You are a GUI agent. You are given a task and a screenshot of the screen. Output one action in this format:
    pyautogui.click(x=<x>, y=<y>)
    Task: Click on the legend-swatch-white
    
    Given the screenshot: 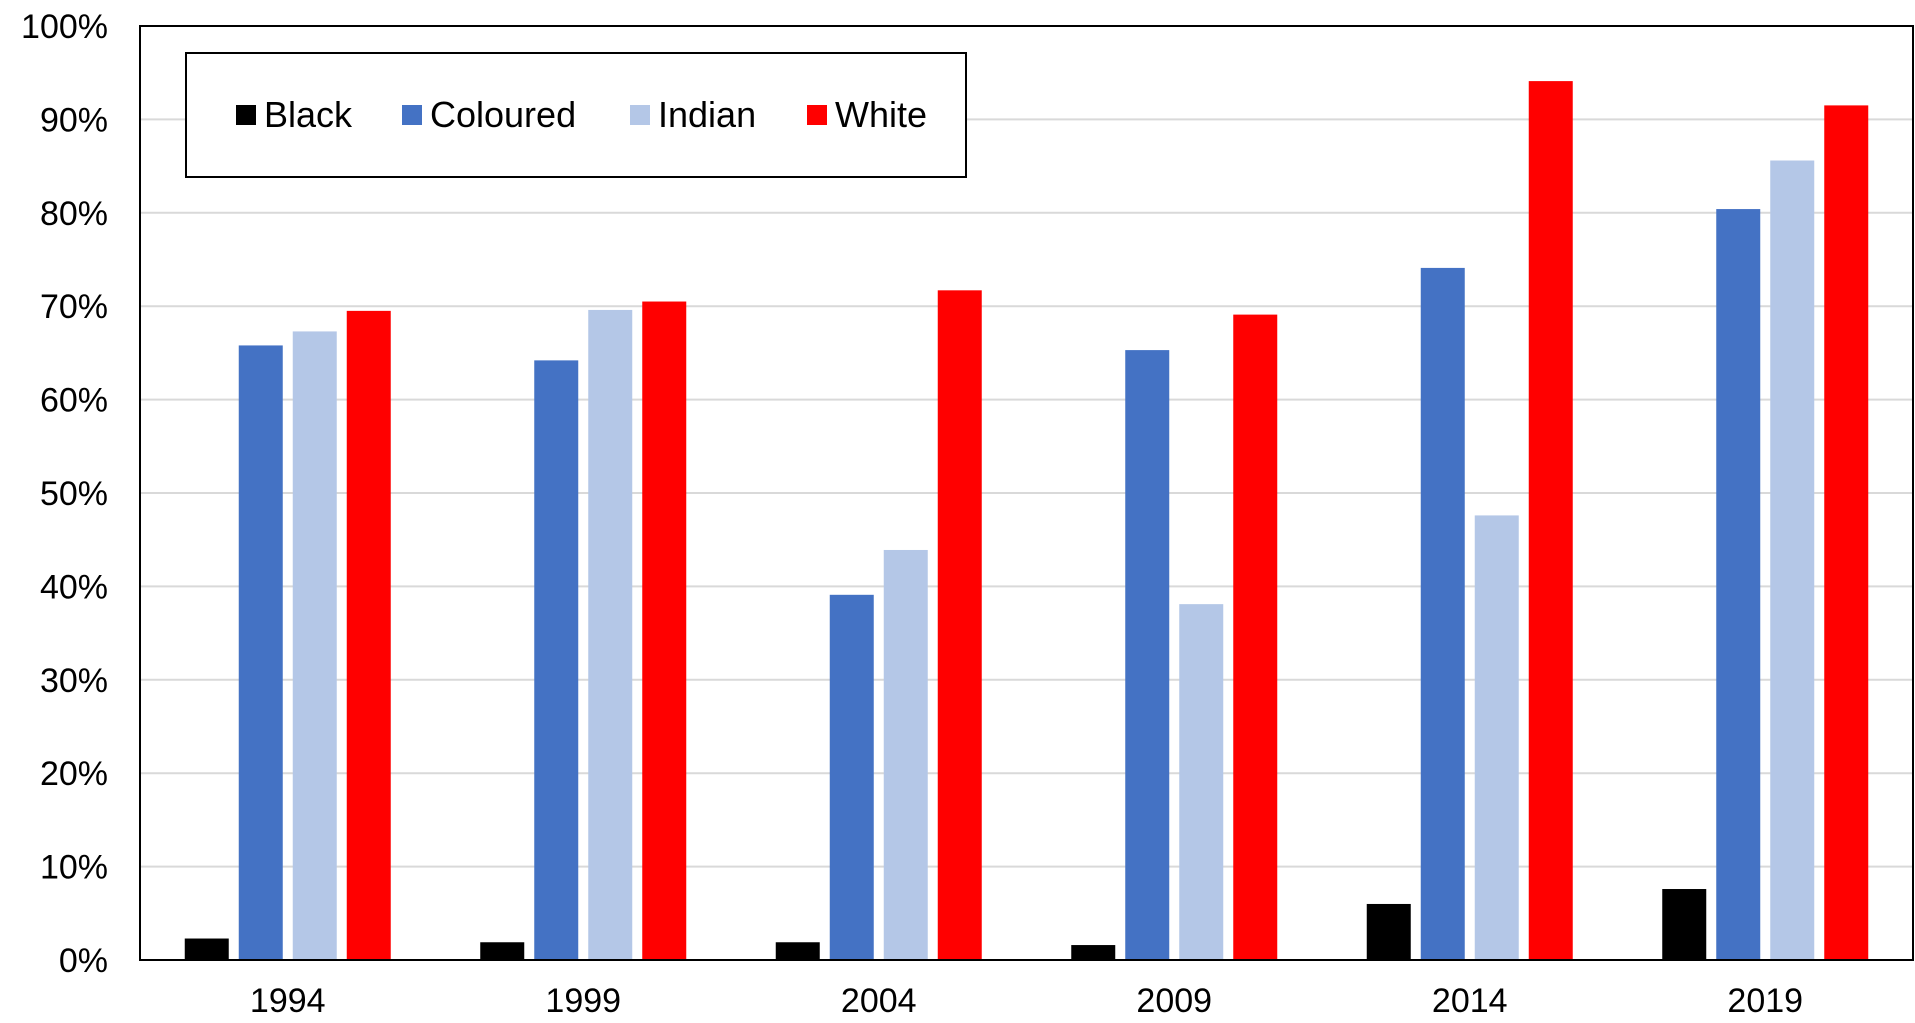 What is the action you would take?
    pyautogui.click(x=817, y=115)
    